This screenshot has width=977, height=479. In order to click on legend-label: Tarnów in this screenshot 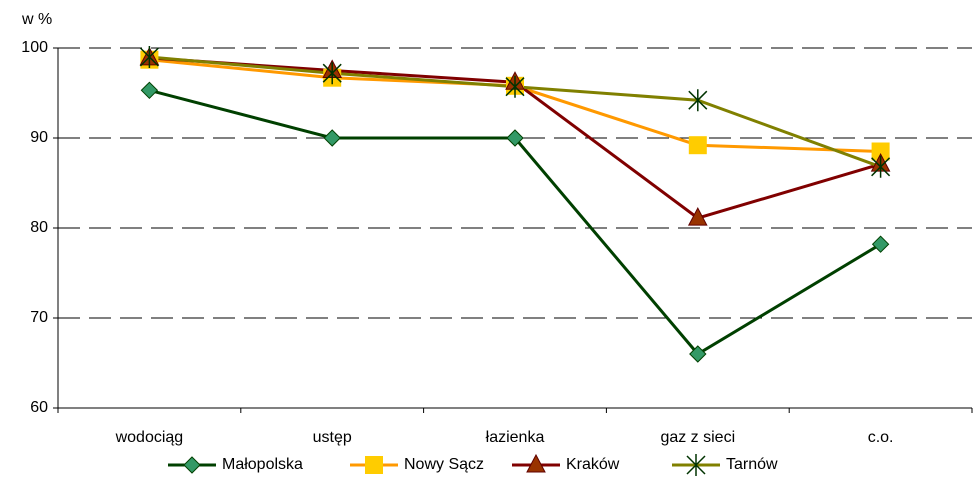, I will do `click(752, 464)`.